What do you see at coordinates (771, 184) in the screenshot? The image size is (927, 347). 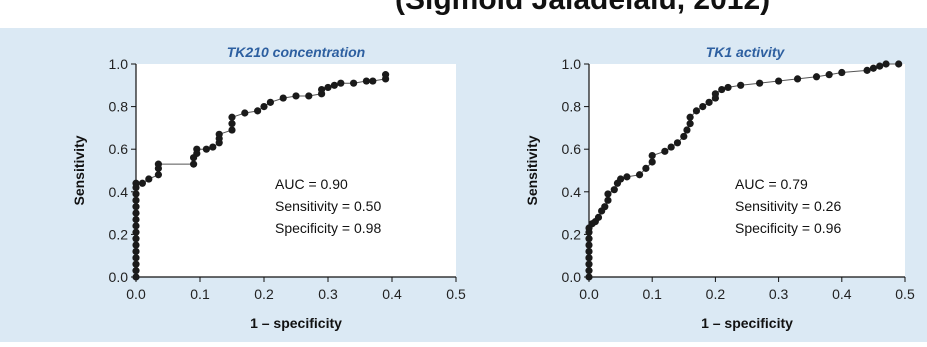 I see `right-annotation-line: AUC = 0.79` at bounding box center [771, 184].